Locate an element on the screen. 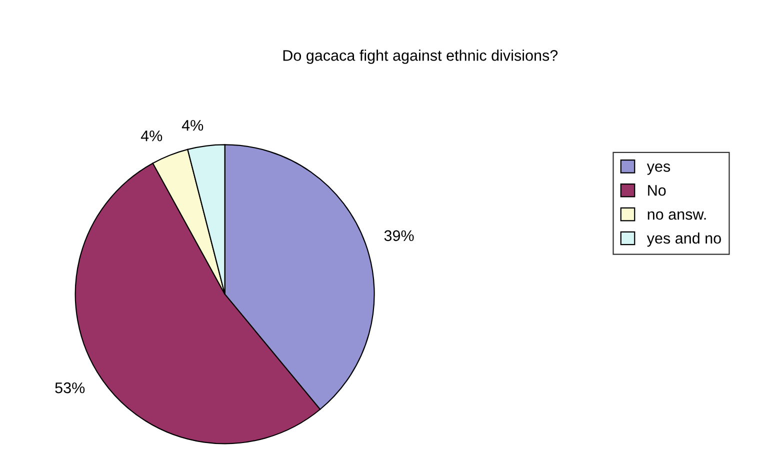 The height and width of the screenshot is (473, 757). legend-label: No is located at coordinates (657, 190).